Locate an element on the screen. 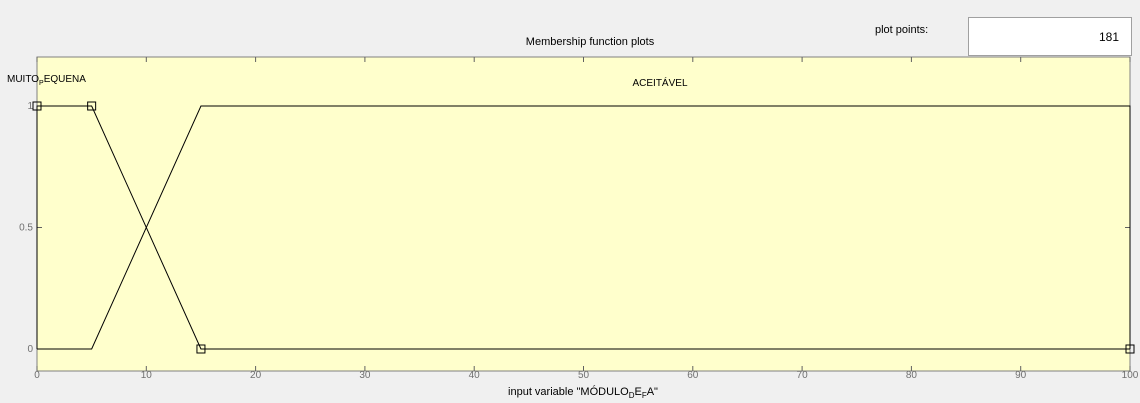  x-tick-label: 80 is located at coordinates (912, 375).